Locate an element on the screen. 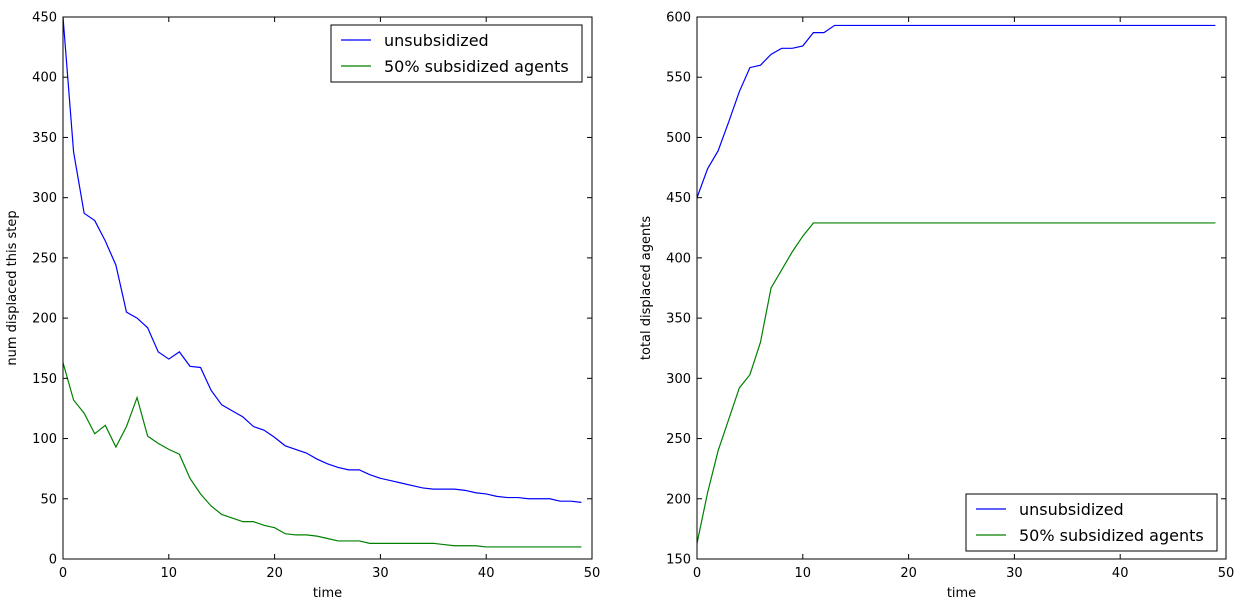 The height and width of the screenshot is (610, 1244). y-tick-label: 0 is located at coordinates (53, 560).